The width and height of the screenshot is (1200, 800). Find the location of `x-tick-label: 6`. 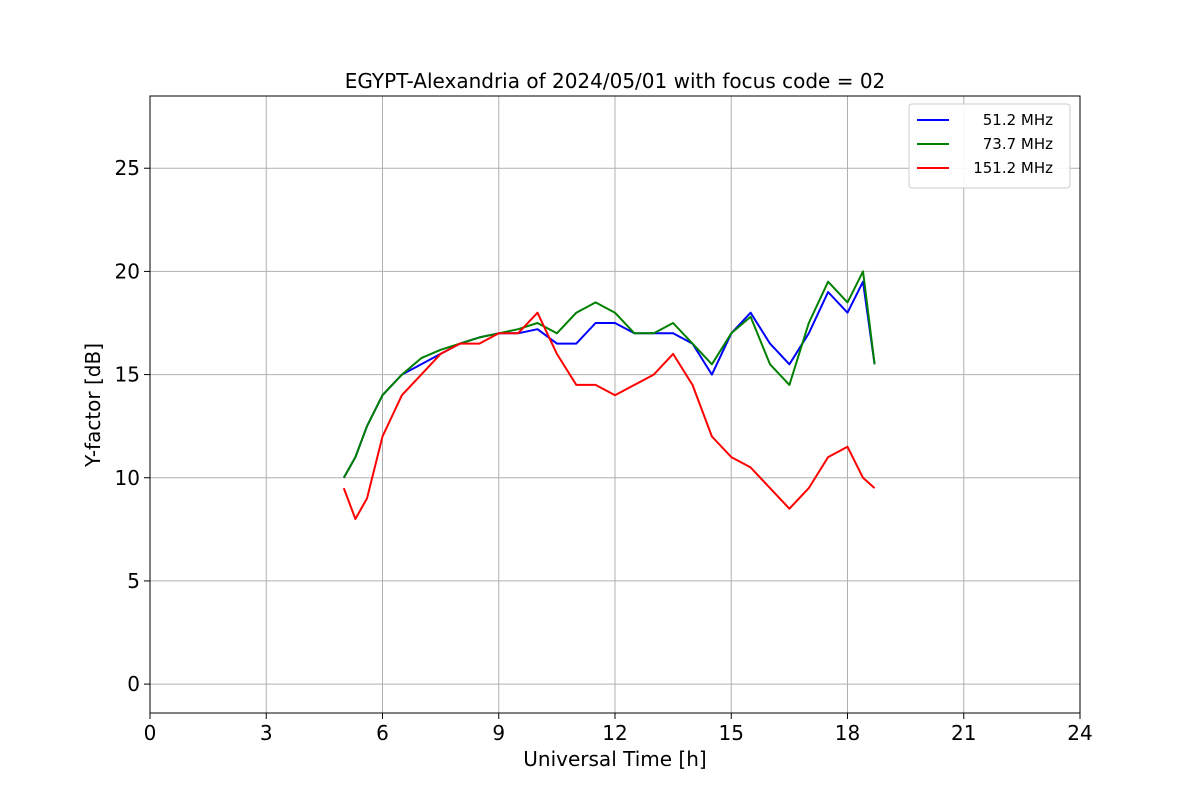

x-tick-label: 6 is located at coordinates (382, 733).